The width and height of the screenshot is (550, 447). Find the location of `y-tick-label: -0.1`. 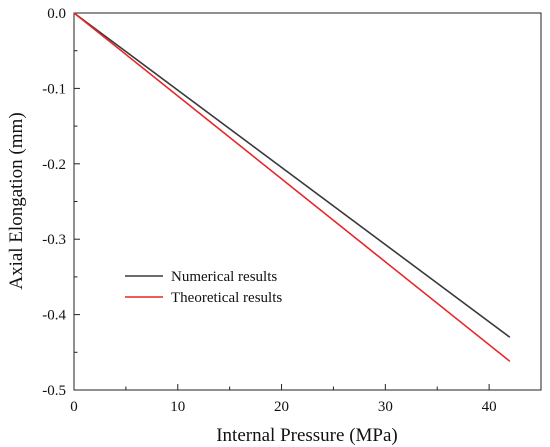

y-tick-label: -0.1 is located at coordinates (54, 89).